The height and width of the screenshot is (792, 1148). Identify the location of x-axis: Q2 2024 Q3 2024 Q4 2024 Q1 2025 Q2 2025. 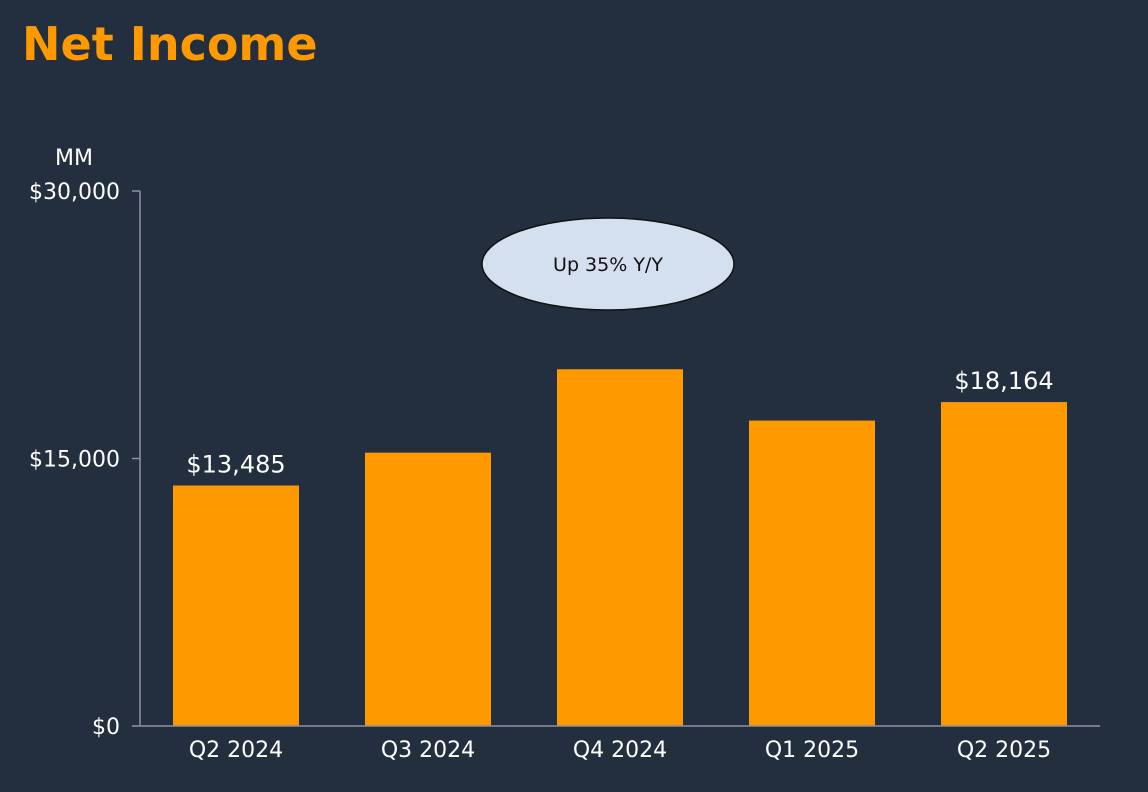
(620, 744).